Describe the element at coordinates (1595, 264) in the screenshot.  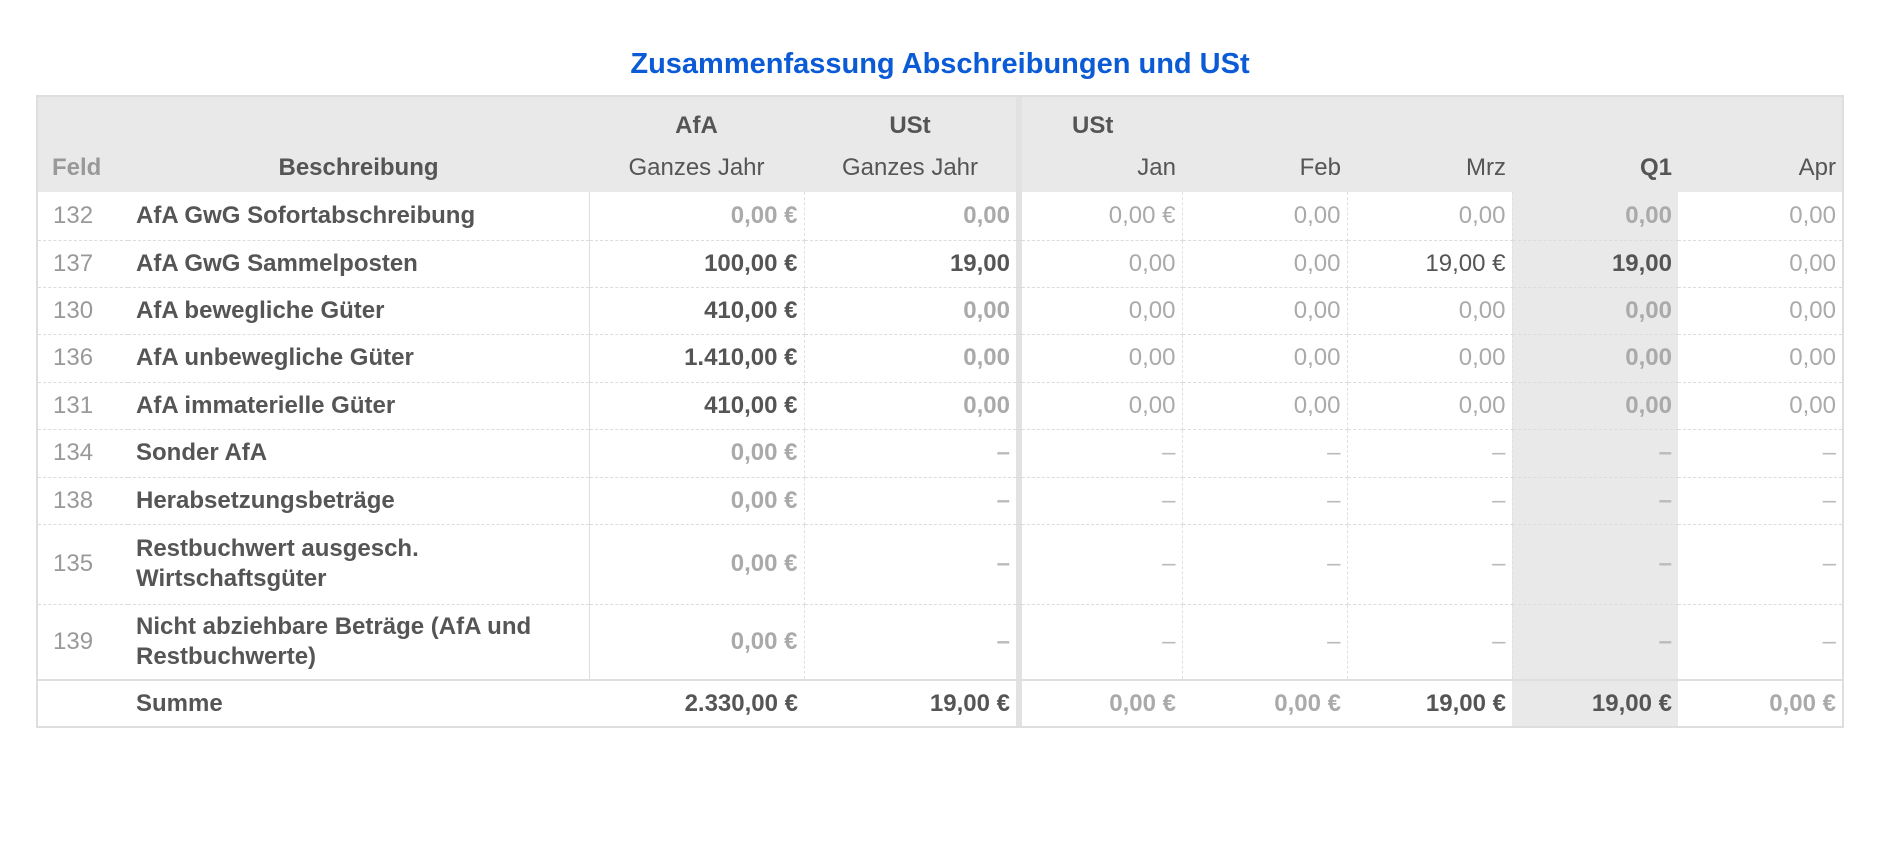
I see `cell-q1: 19,00` at that location.